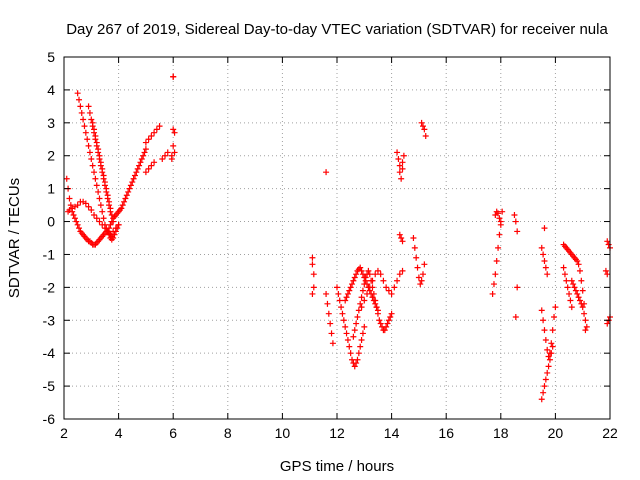  I want to click on y-axis-label: SDTVAR / TECUs, so click(14, 238).